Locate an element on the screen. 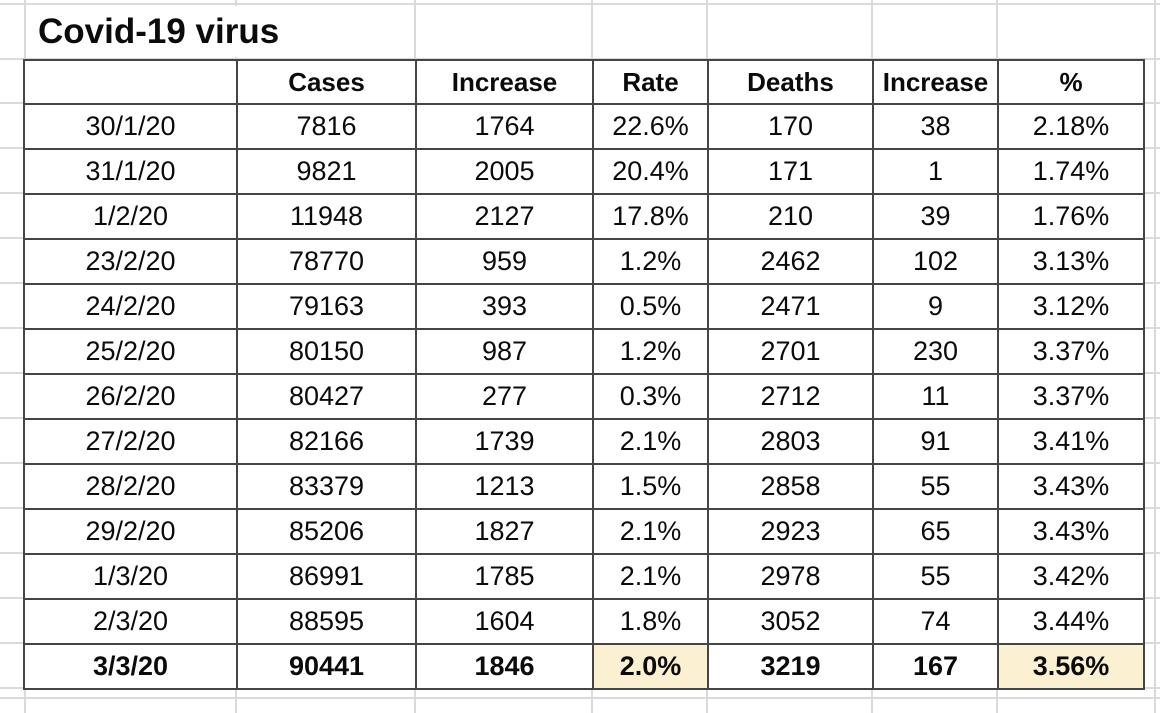  cell-pct: 3.41% is located at coordinates (1071, 441).